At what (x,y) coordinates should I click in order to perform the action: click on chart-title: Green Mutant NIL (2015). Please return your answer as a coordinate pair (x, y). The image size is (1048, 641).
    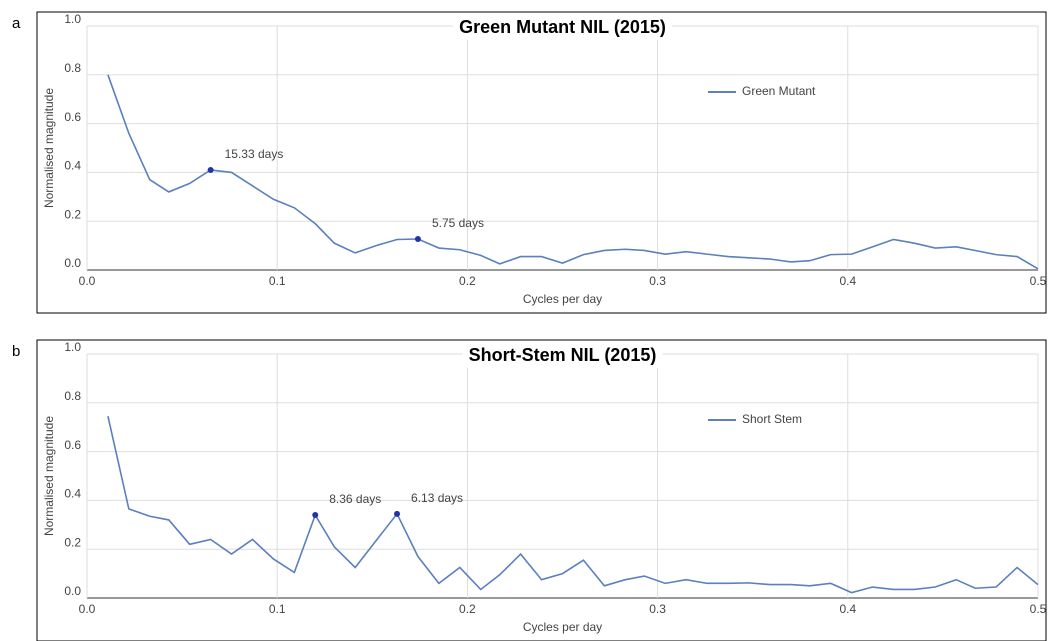
    Looking at the image, I should click on (562, 27).